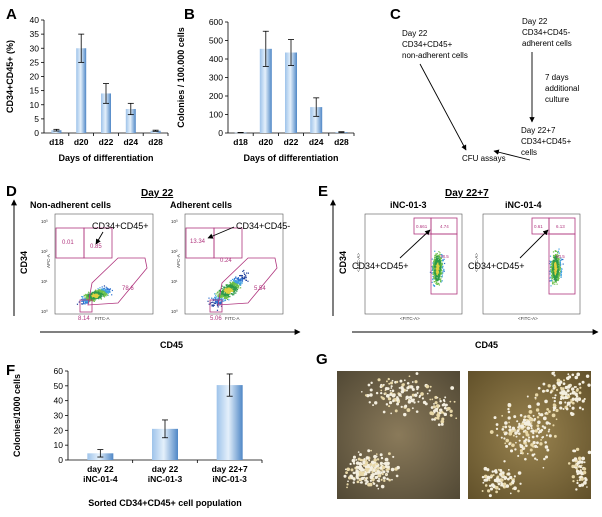 This screenshot has height=517, width=602. I want to click on y-axis-label: CD34+CD45+ (%), so click(10, 76).